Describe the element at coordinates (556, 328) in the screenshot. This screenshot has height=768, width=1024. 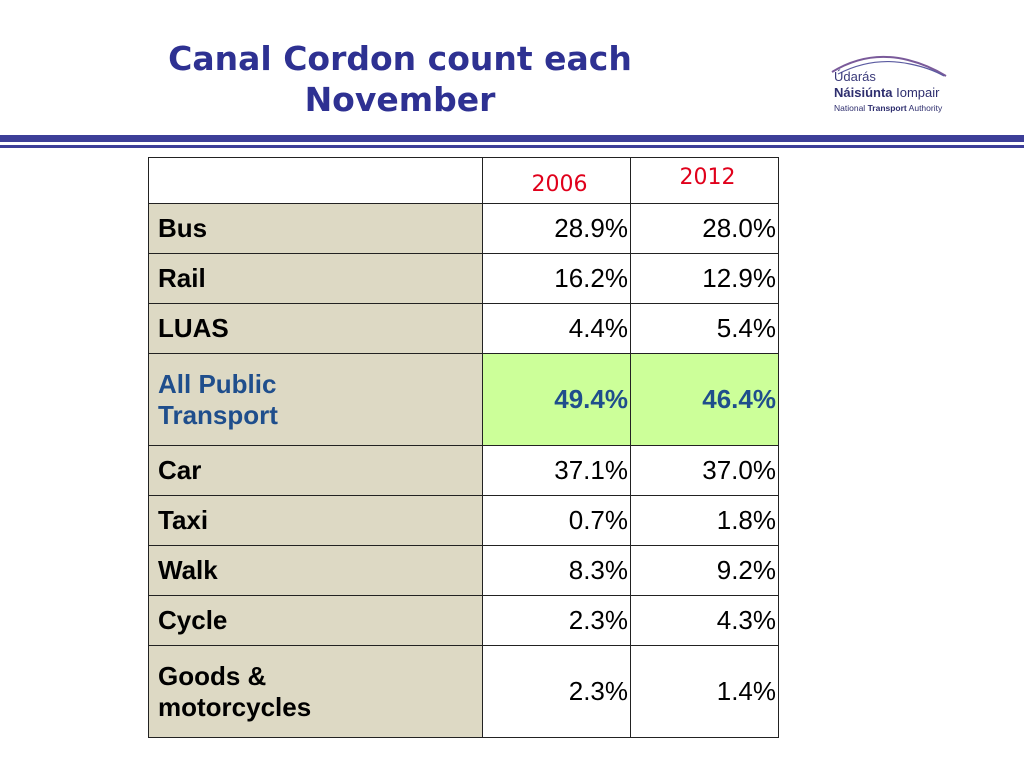
I see `value-2006: 4.4%` at that location.